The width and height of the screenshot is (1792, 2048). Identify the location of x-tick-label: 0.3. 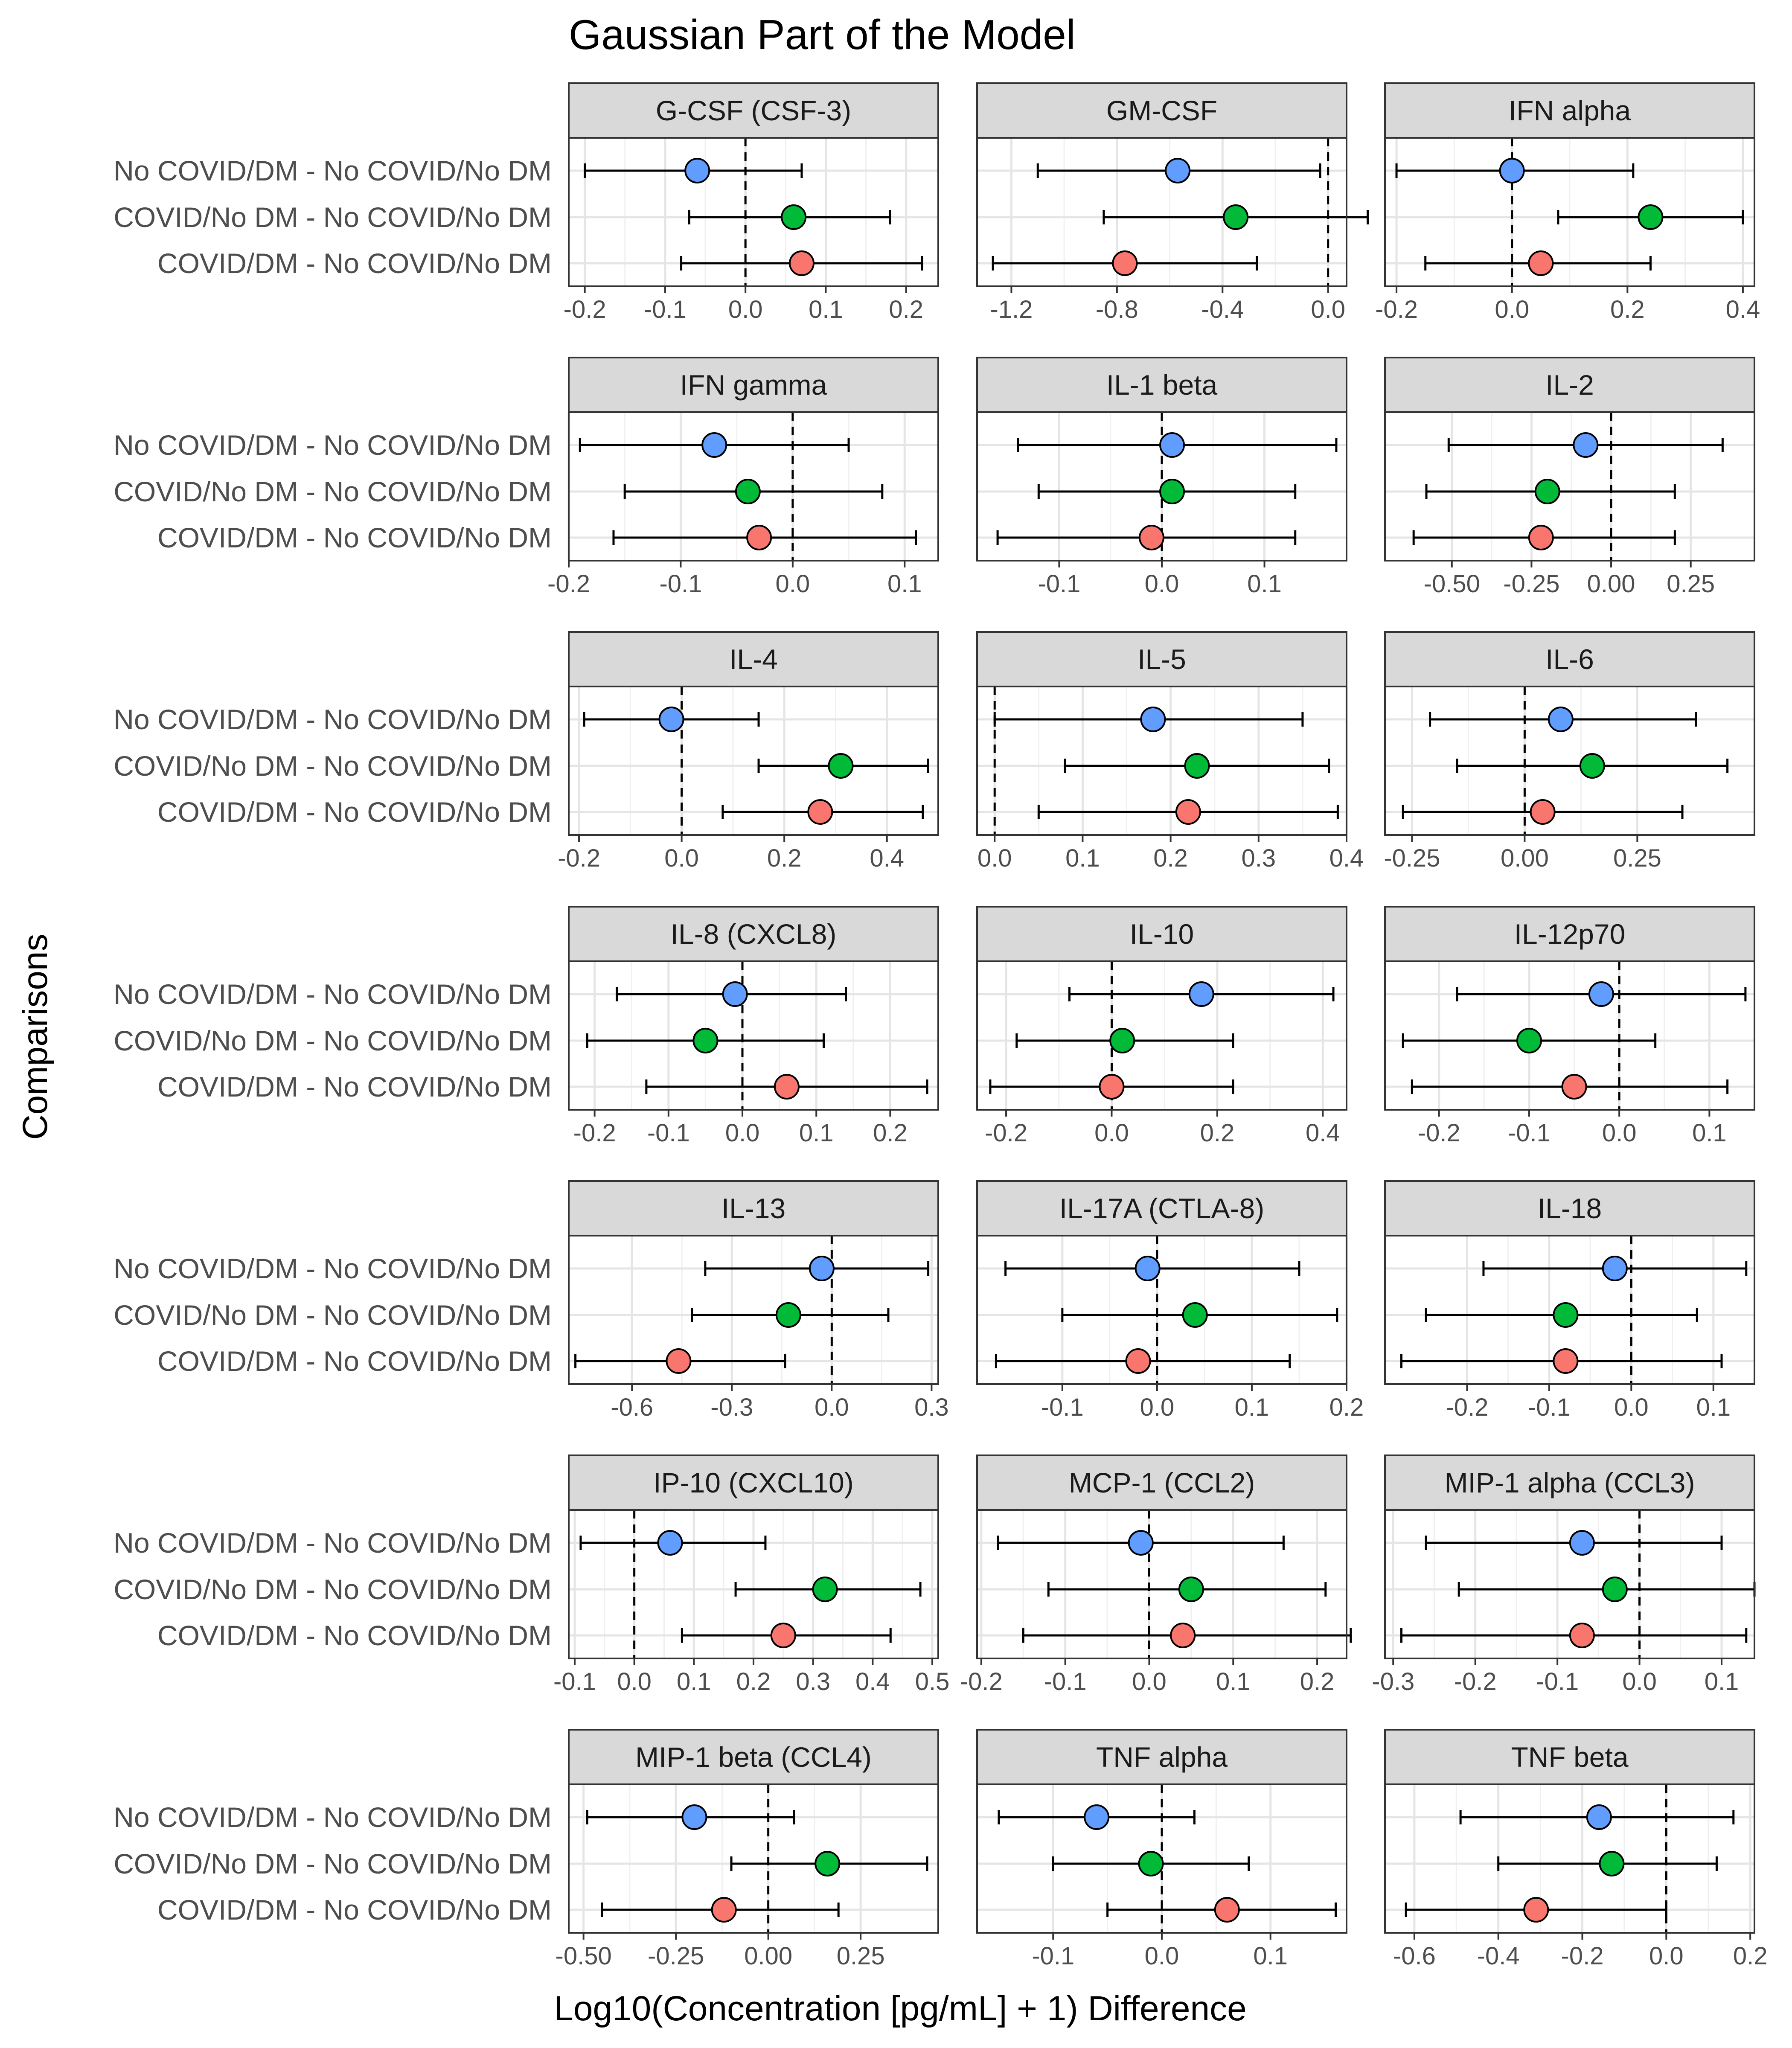
(932, 1407).